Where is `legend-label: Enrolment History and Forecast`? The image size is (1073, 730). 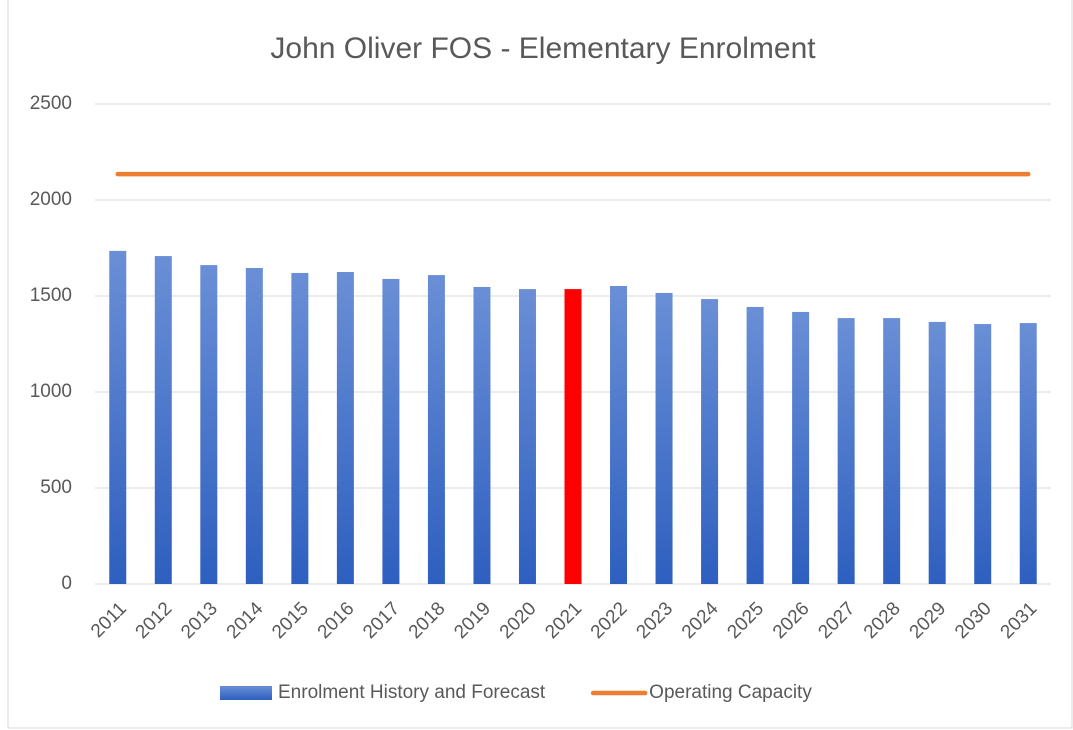 legend-label: Enrolment History and Forecast is located at coordinates (412, 692).